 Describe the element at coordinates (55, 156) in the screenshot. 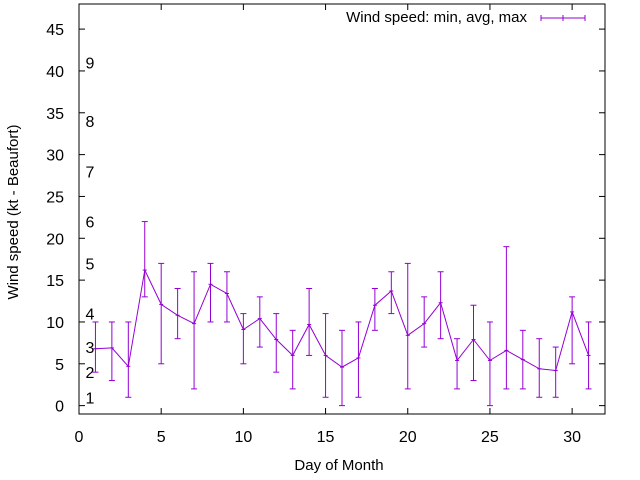

I see `y-tick-label: 30` at that location.